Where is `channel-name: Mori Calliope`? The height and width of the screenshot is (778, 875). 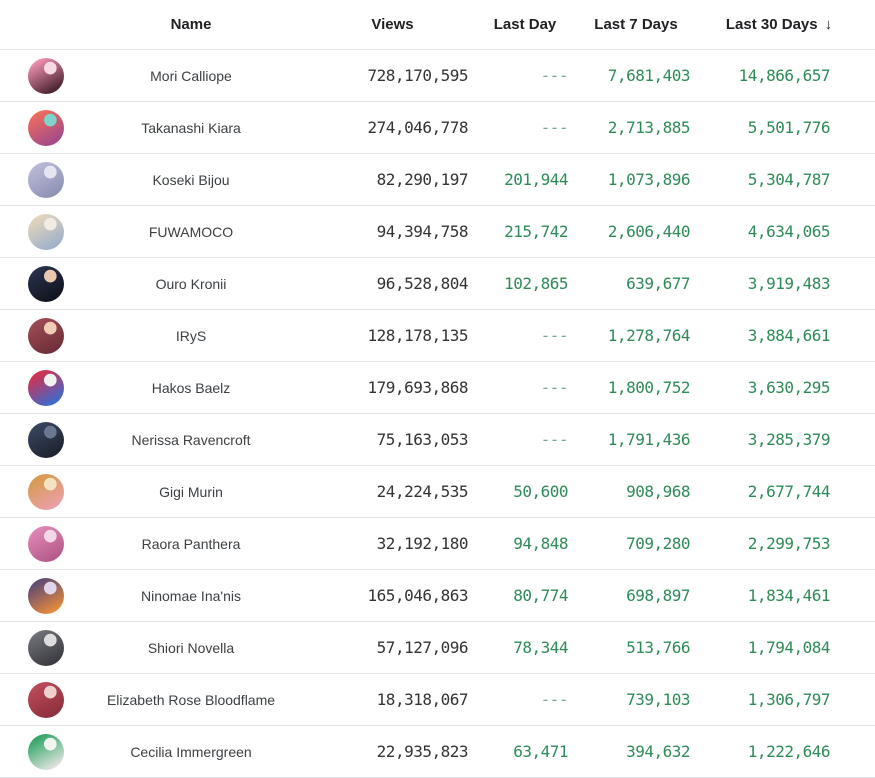
channel-name: Mori Calliope is located at coordinates (191, 75).